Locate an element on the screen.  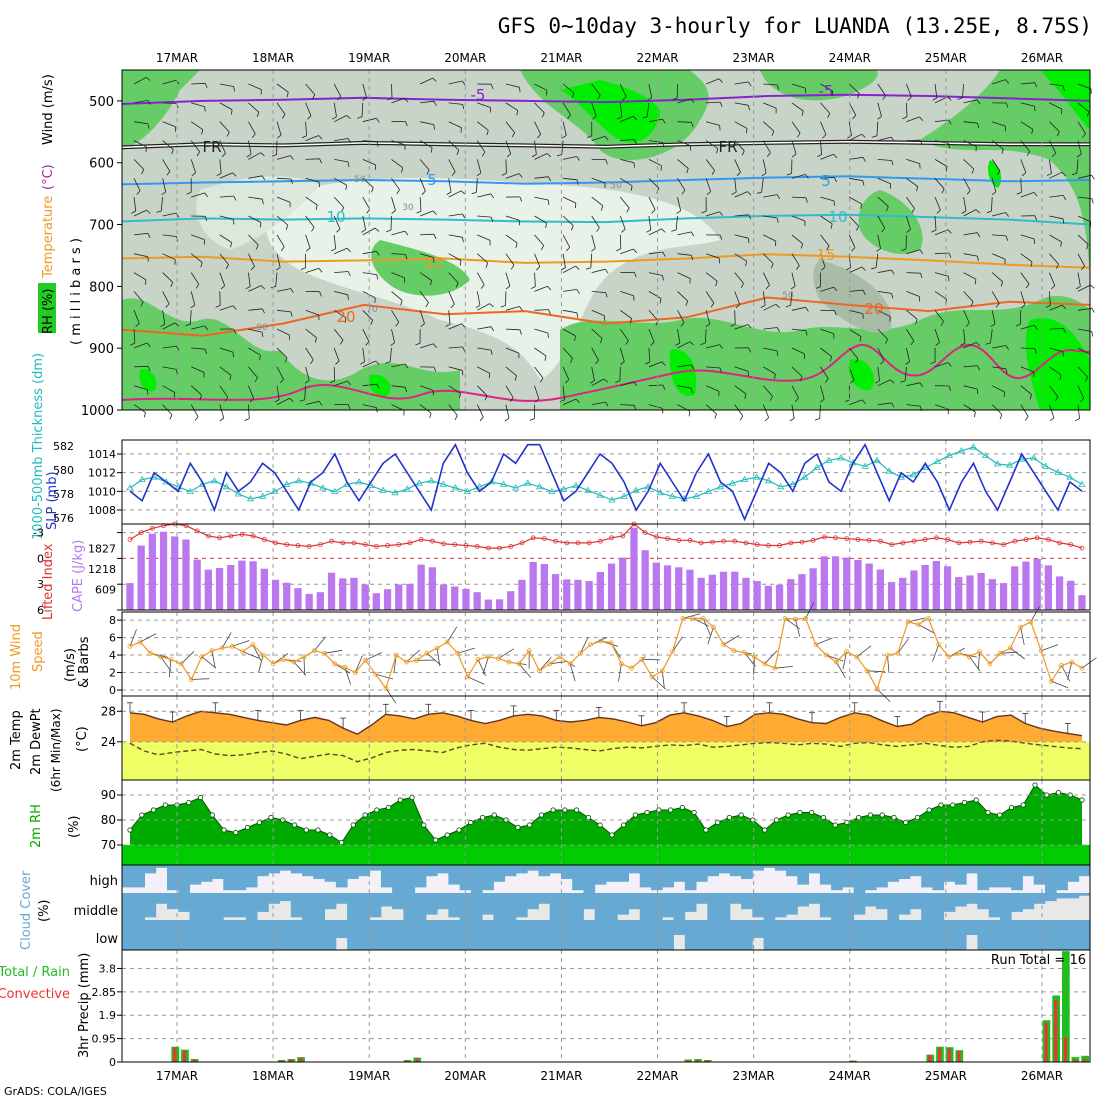
rh-saturated-area is located at coordinates (1057, 364).